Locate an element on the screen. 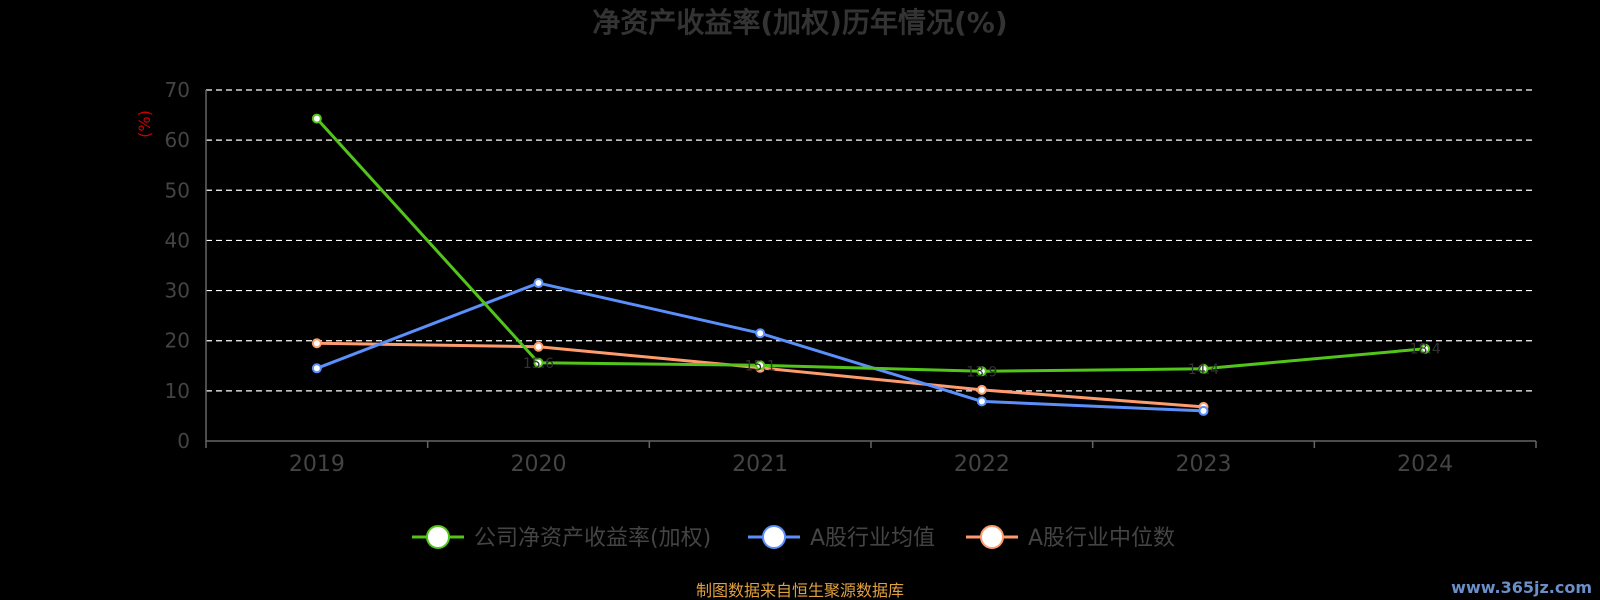 Image resolution: width=1600 pixels, height=600 pixels. legend: 公司净资产收益率(加权) A股行业均值 A股行业中位数 is located at coordinates (793, 538).